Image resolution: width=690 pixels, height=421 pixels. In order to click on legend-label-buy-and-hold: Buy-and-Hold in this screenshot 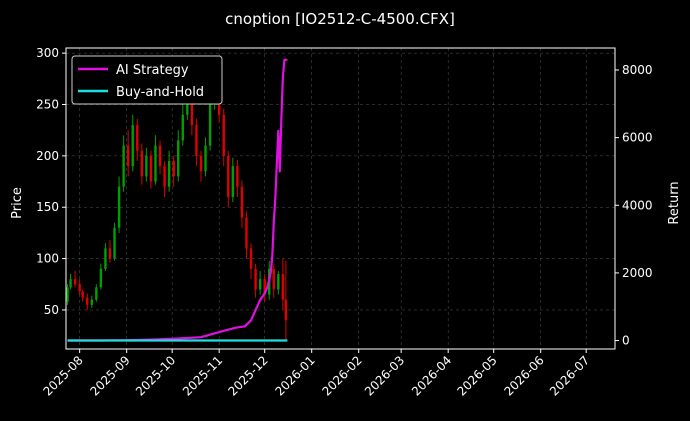, I will do `click(160, 92)`.